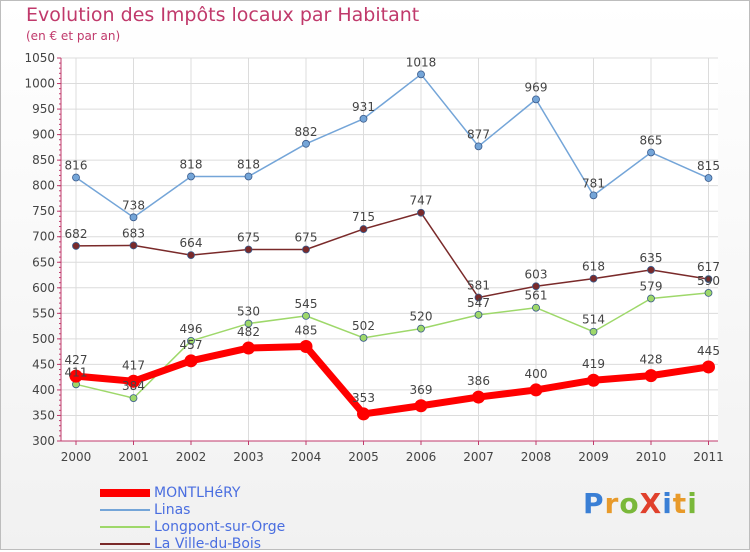 This screenshot has height=552, width=750. Describe the element at coordinates (43, 135) in the screenshot. I see `y-tick-label: 900` at that location.